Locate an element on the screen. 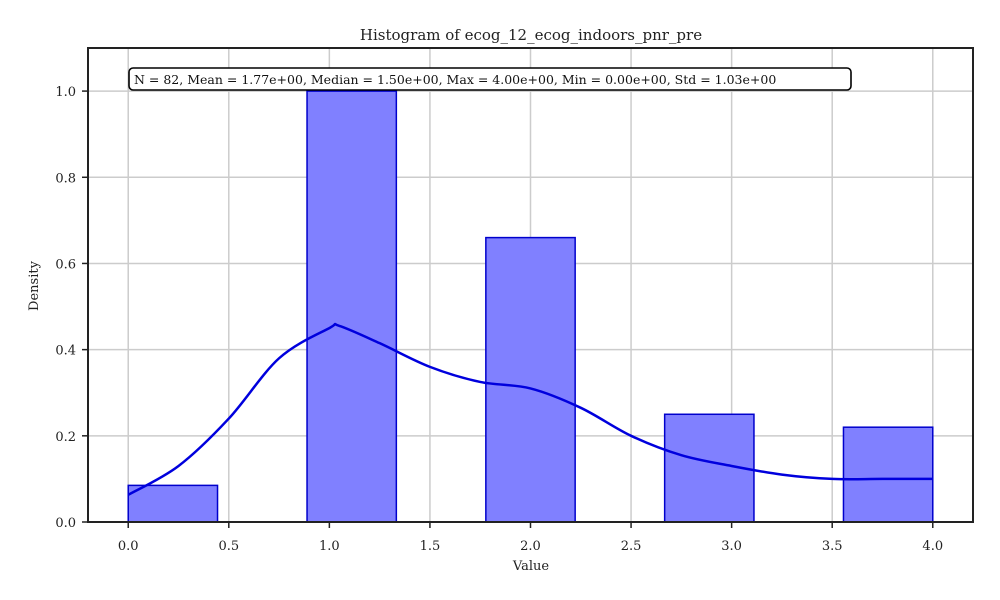  x-tick-label: 1.5 is located at coordinates (430, 546).